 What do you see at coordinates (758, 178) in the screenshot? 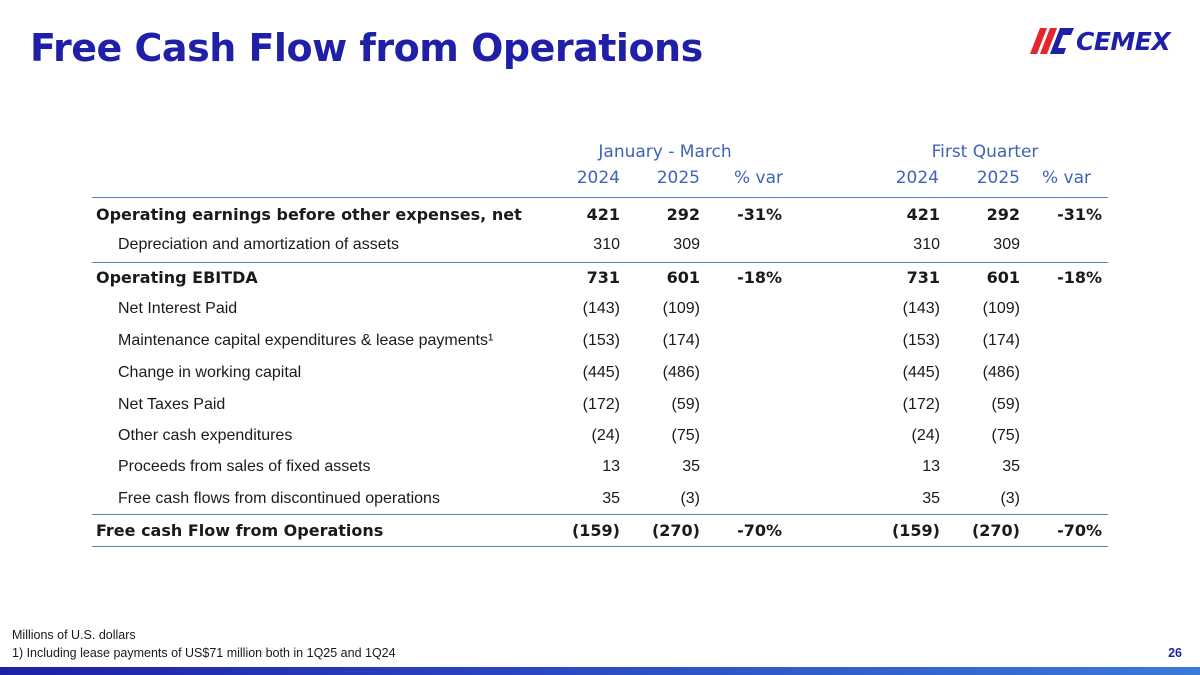
I see `col-header-var-a: % var` at bounding box center [758, 178].